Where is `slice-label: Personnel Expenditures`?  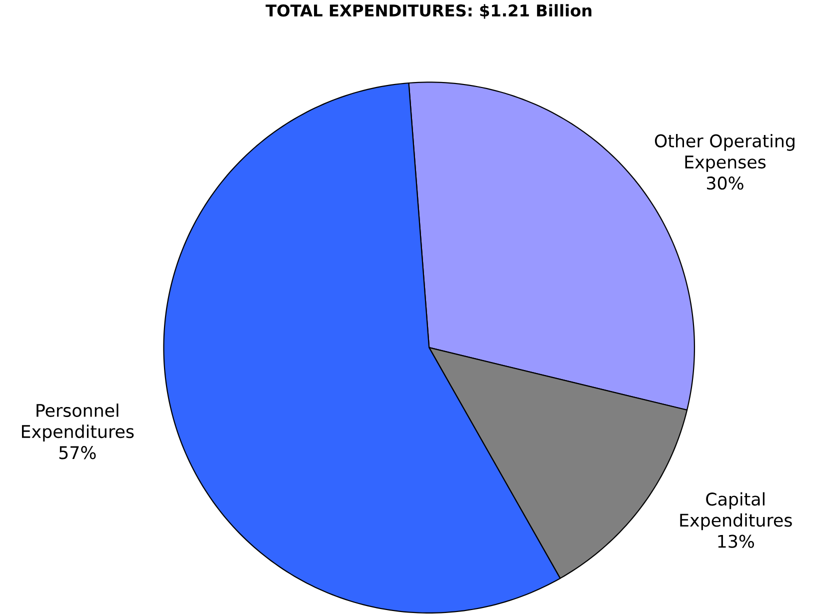
slice-label: Personnel Expenditures is located at coordinates (78, 423).